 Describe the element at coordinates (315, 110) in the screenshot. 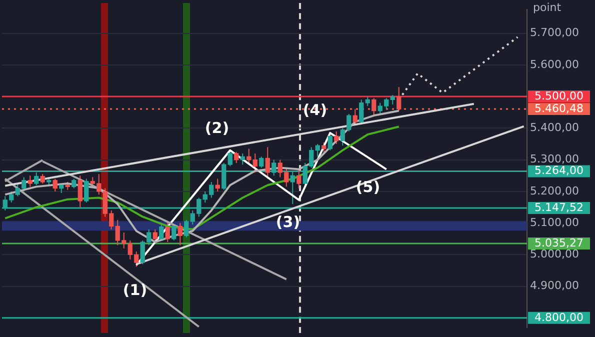

I see `annotation: (4)` at that location.